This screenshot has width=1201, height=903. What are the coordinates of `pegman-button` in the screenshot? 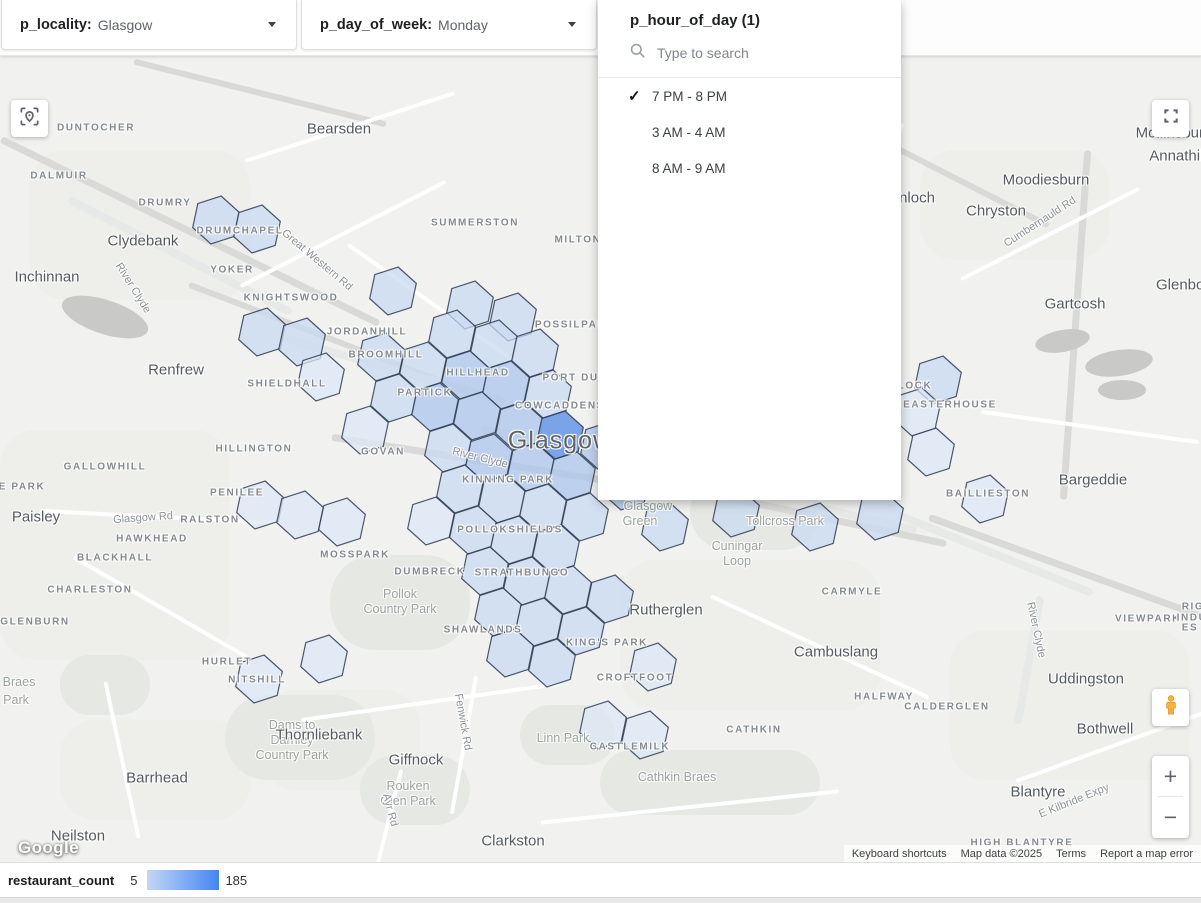 It's located at (1170, 707).